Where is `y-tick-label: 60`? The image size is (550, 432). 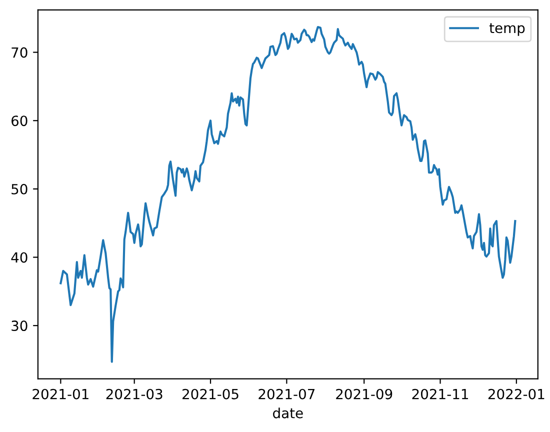 y-tick-label: 60 is located at coordinates (20, 121).